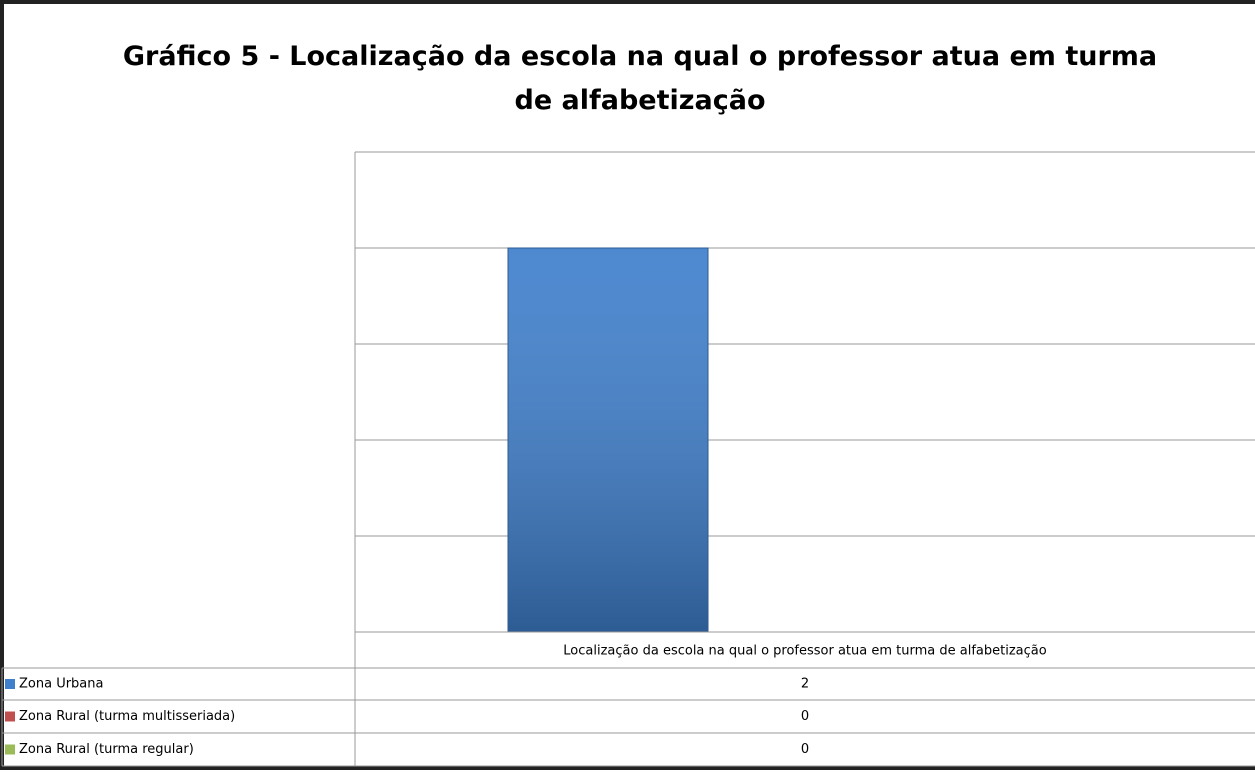  What do you see at coordinates (127, 716) in the screenshot?
I see `legend-label: Zona Rural (turma multisseriada)` at bounding box center [127, 716].